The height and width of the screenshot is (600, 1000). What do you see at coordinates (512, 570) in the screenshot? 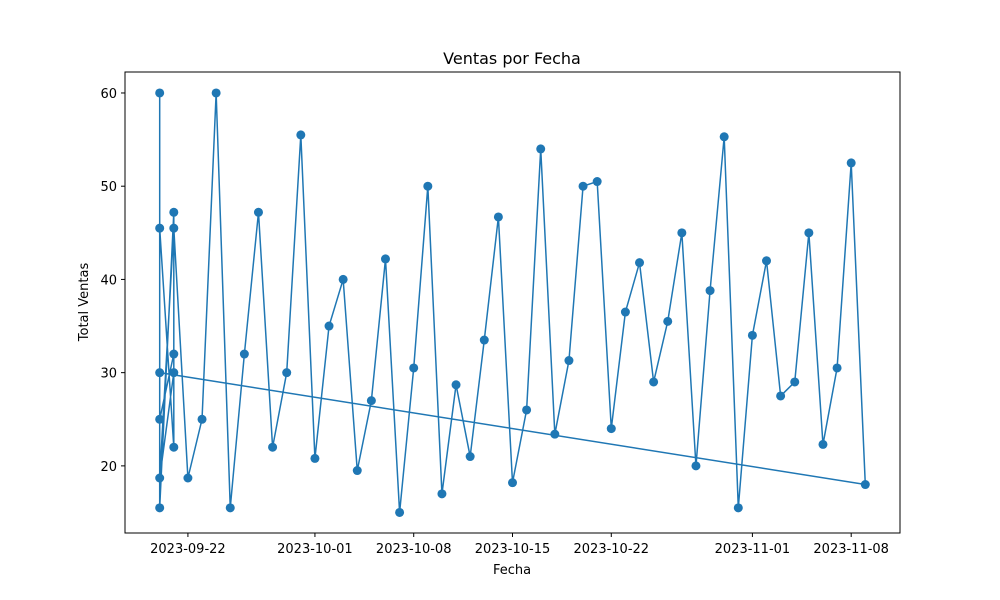
I see `x-axis-label: Fecha` at bounding box center [512, 570].